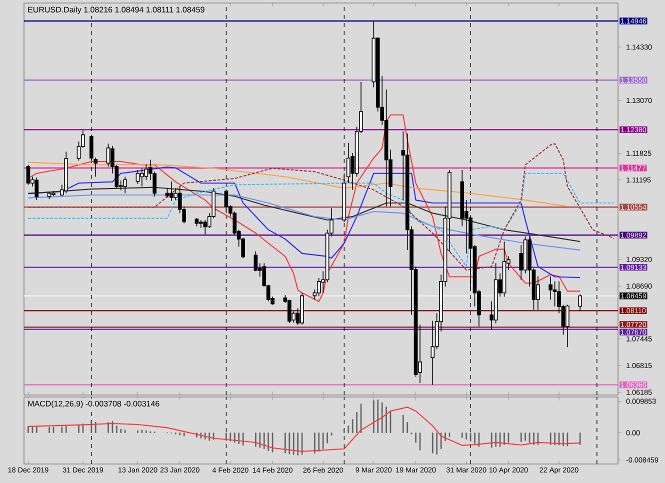 The image size is (665, 483). I want to click on chart-title: MACD(12,26,9) -0.003708 -0.003146, so click(94, 404).